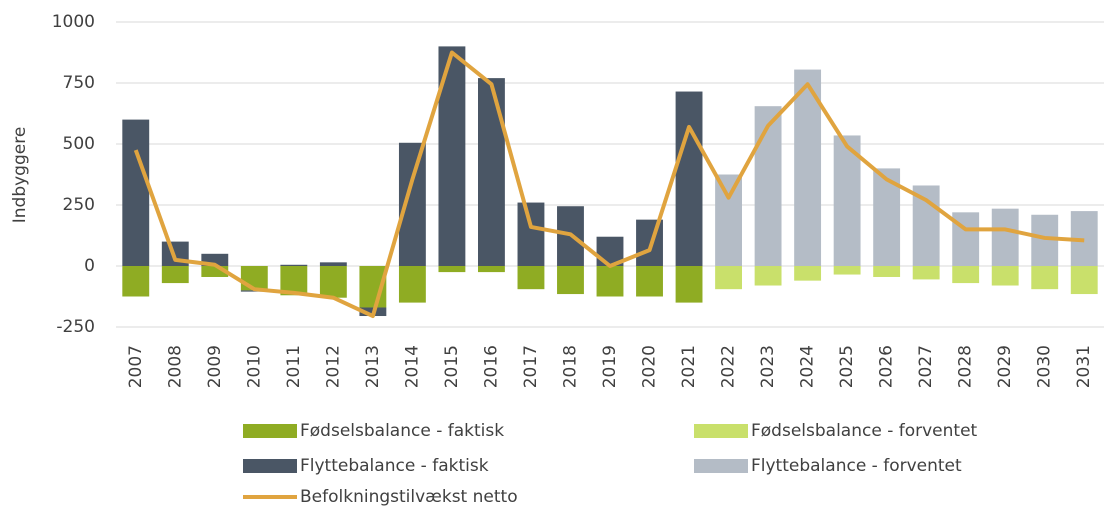  What do you see at coordinates (73, 22) in the screenshot?
I see `y-tick-label: 1000` at bounding box center [73, 22].